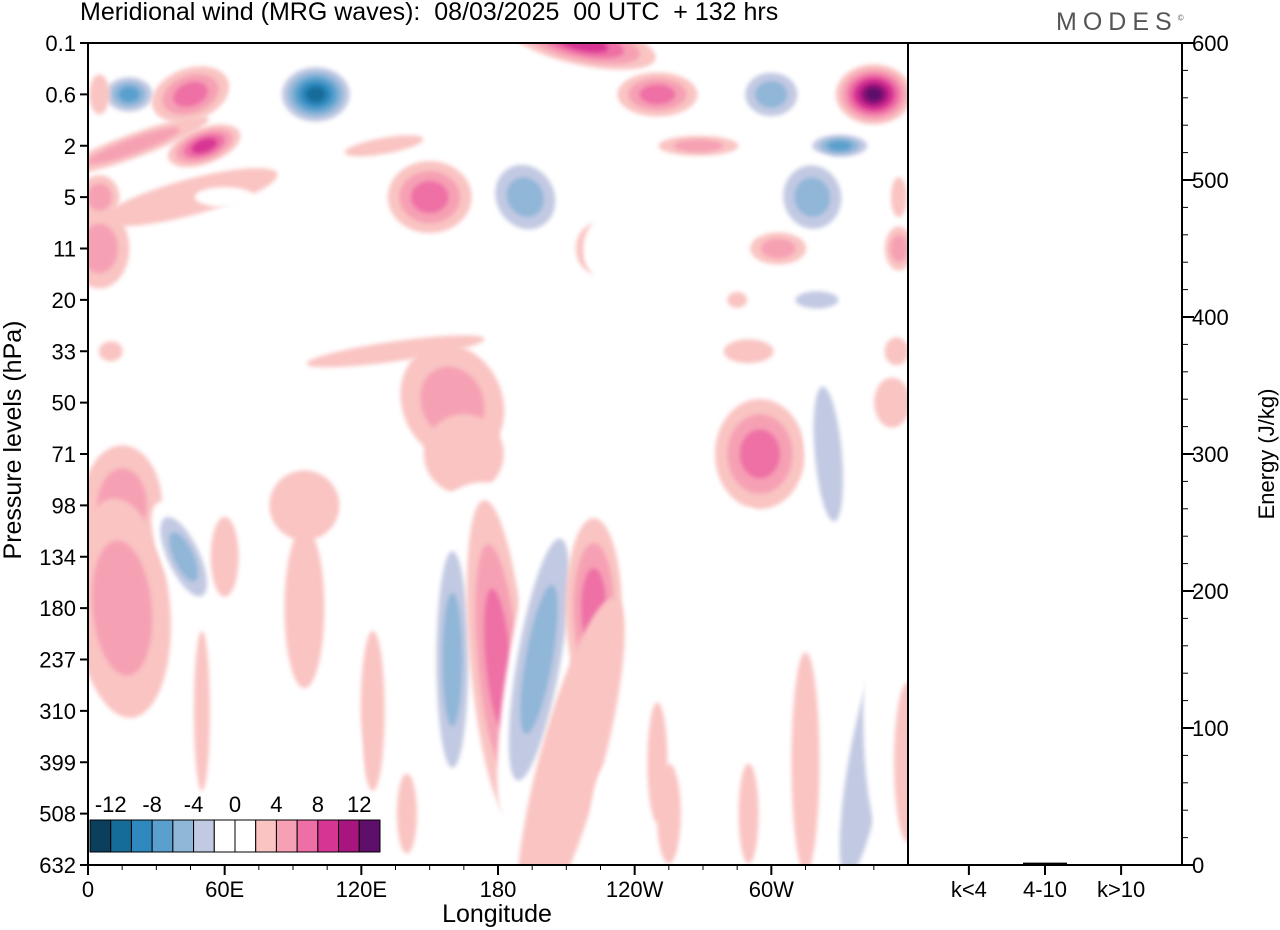 This screenshot has width=1280, height=930. Describe the element at coordinates (498, 889) in the screenshot. I see `x-tick-label: 180` at that location.